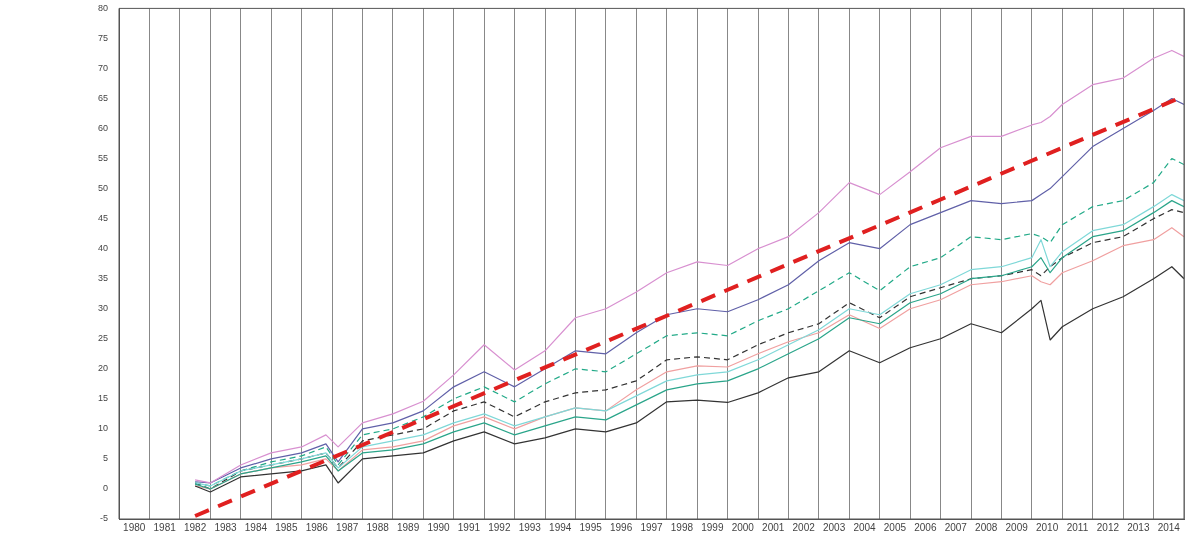 This screenshot has width=1187, height=541. I want to click on y-tick-label: 30, so click(103, 308).